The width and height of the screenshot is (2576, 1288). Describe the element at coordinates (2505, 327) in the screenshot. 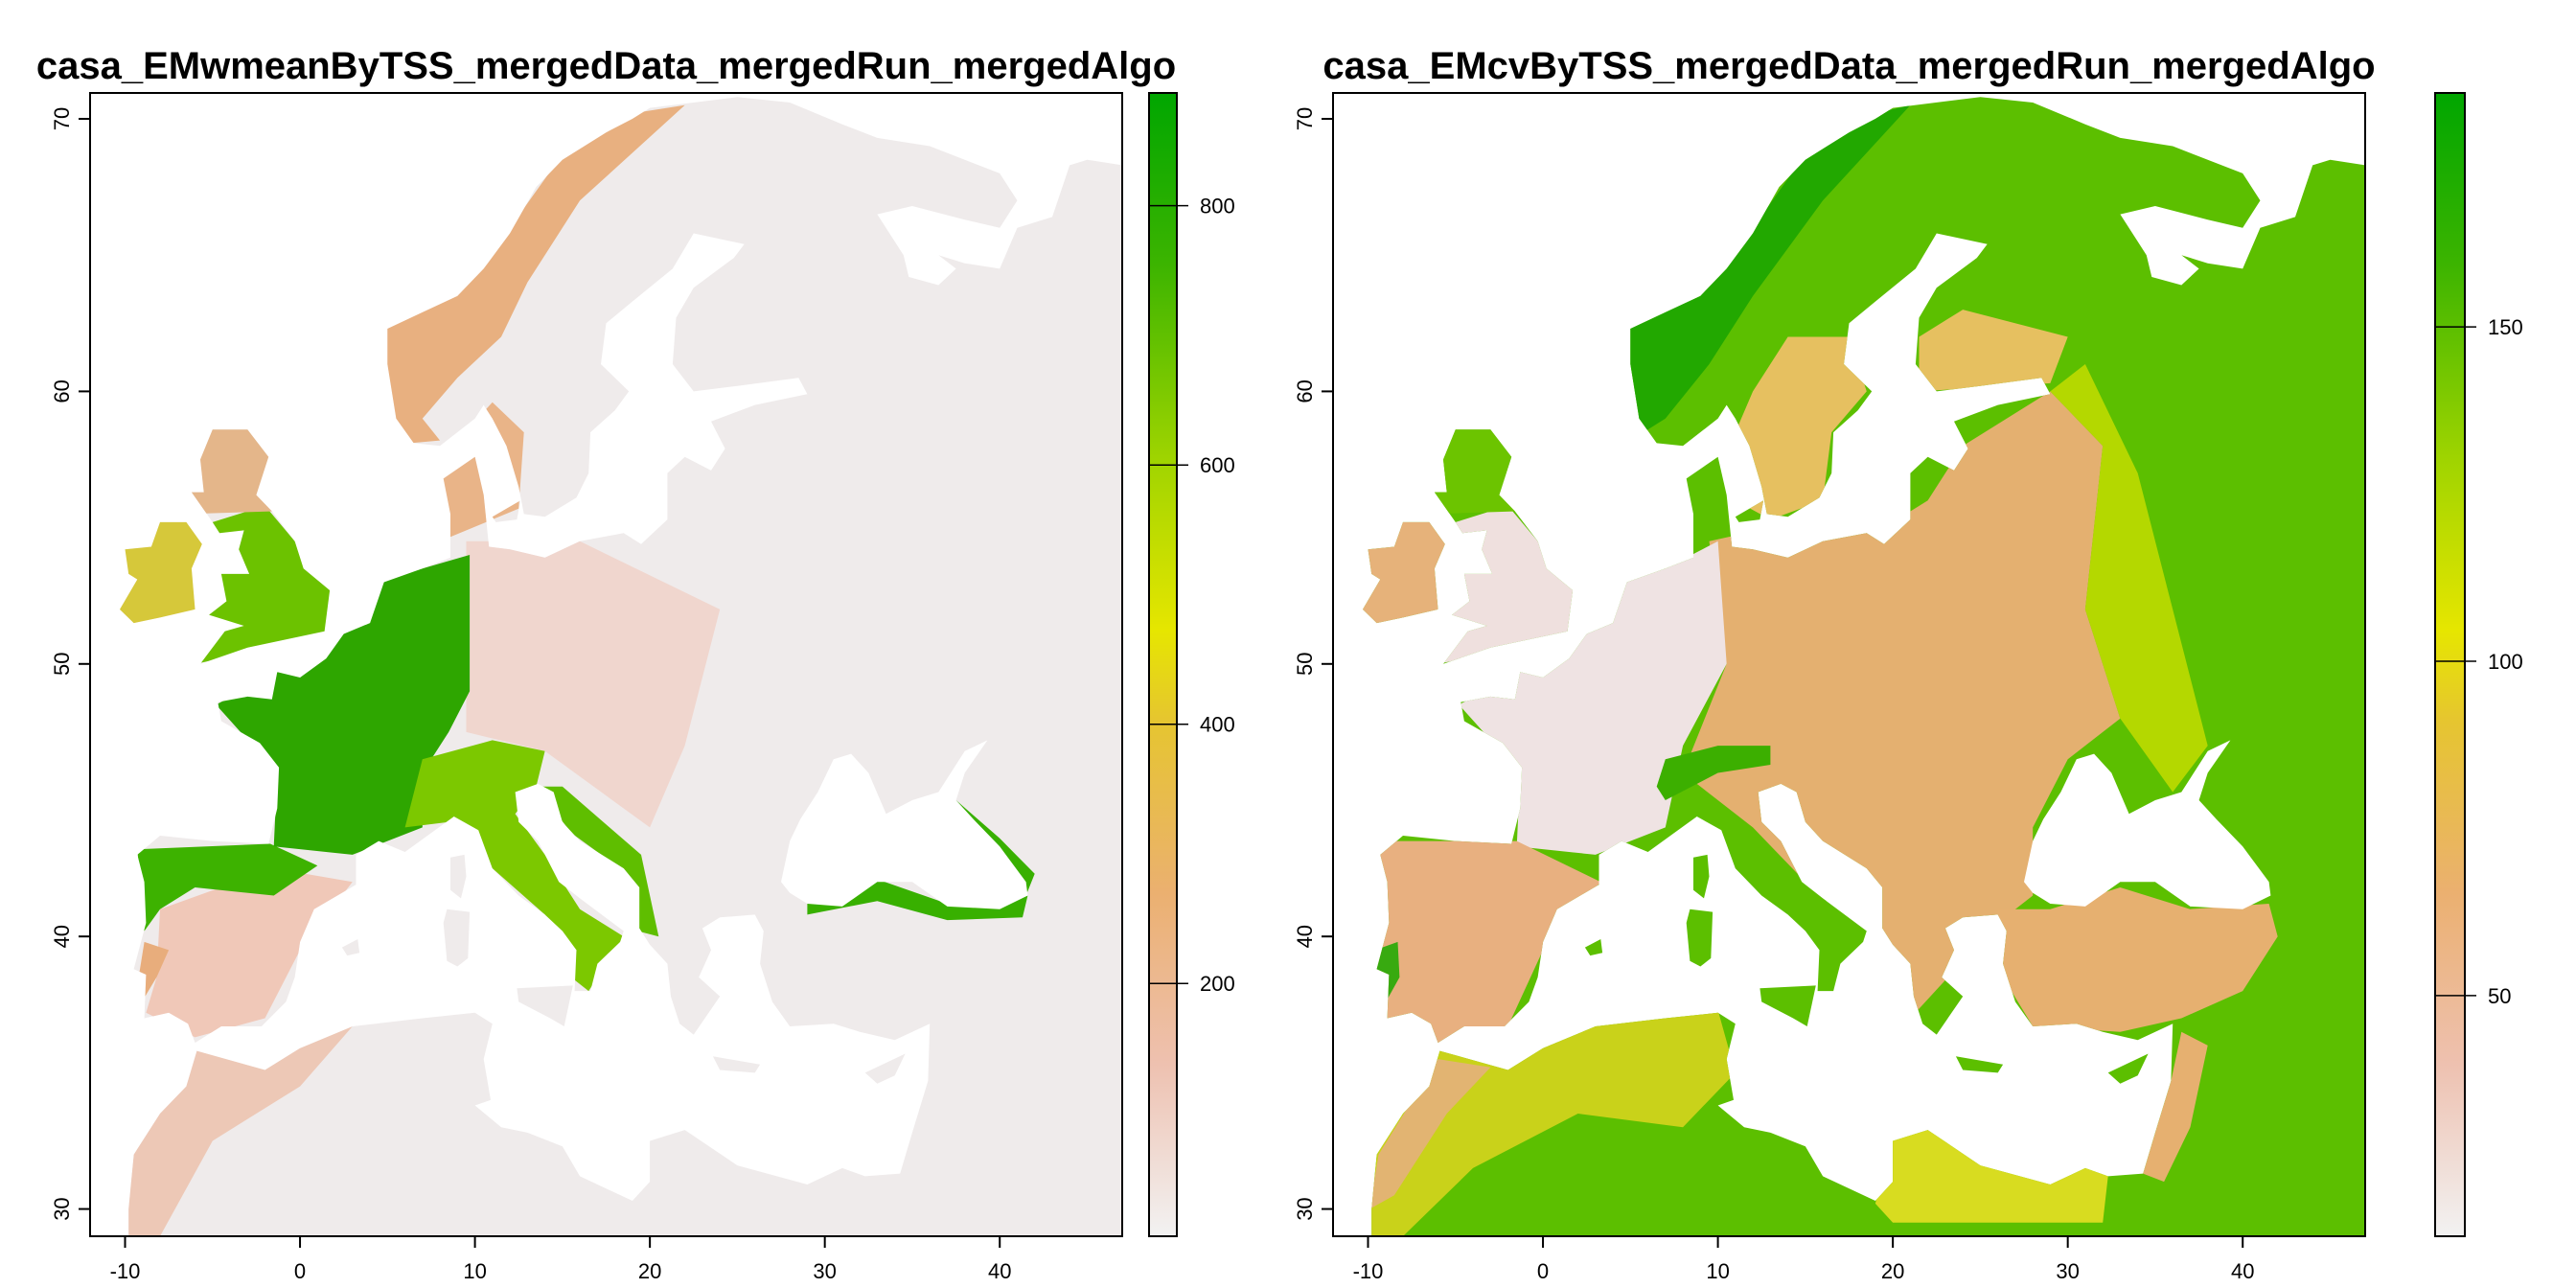

I see `colorbar-tick-label: 150` at that location.